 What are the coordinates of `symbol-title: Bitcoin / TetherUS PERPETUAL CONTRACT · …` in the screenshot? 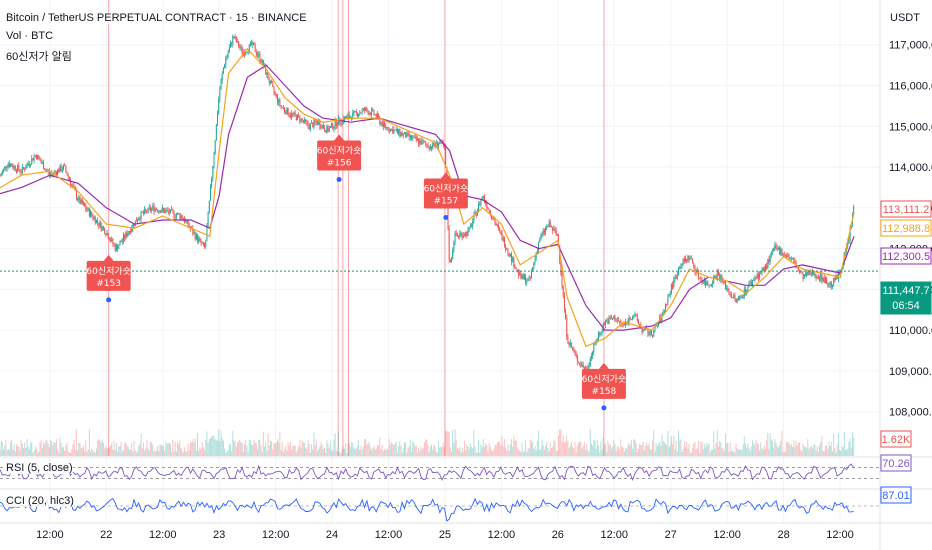 It's located at (156, 18).